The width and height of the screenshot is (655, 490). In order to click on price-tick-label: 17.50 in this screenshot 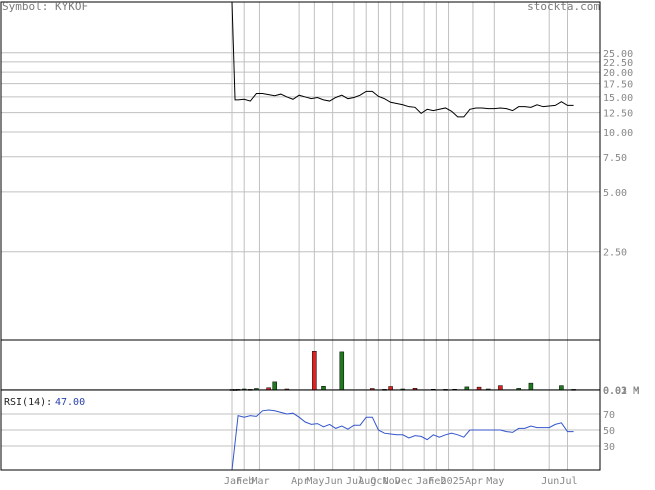, I will do `click(618, 85)`.